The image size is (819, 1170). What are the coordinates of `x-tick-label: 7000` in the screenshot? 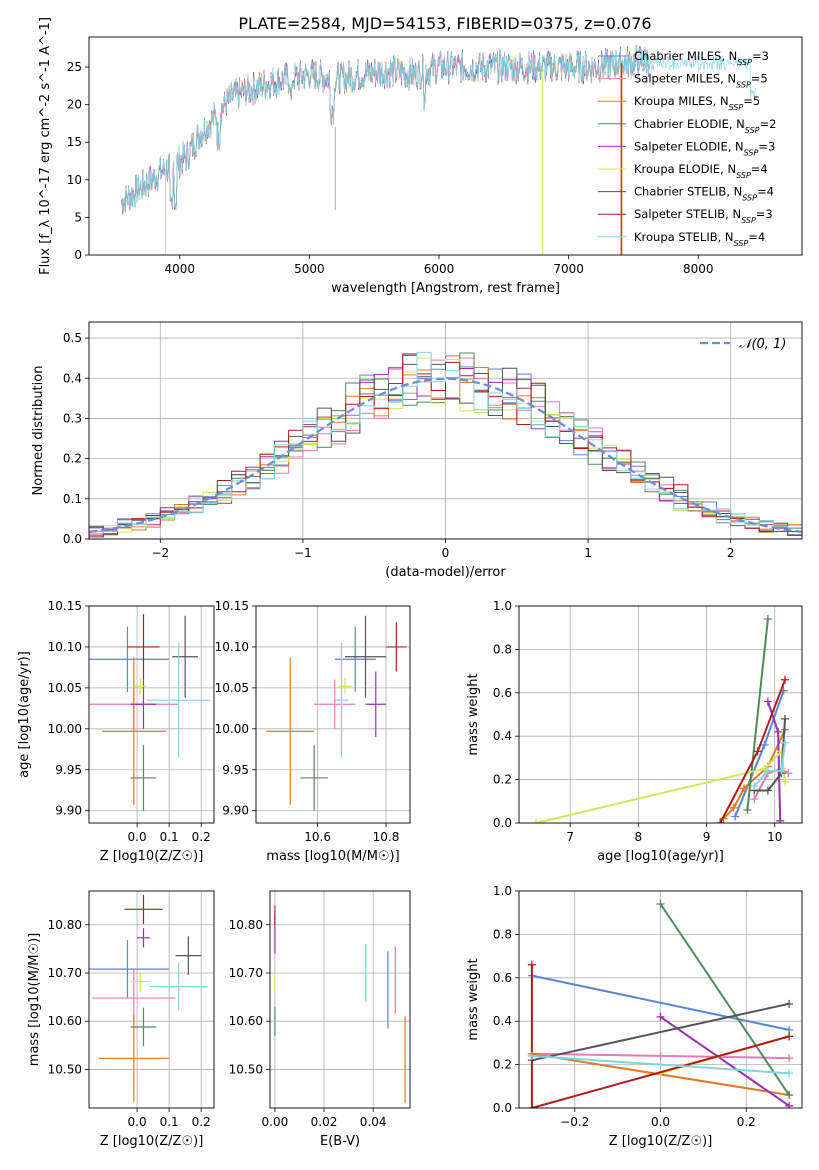 It's located at (568, 269).